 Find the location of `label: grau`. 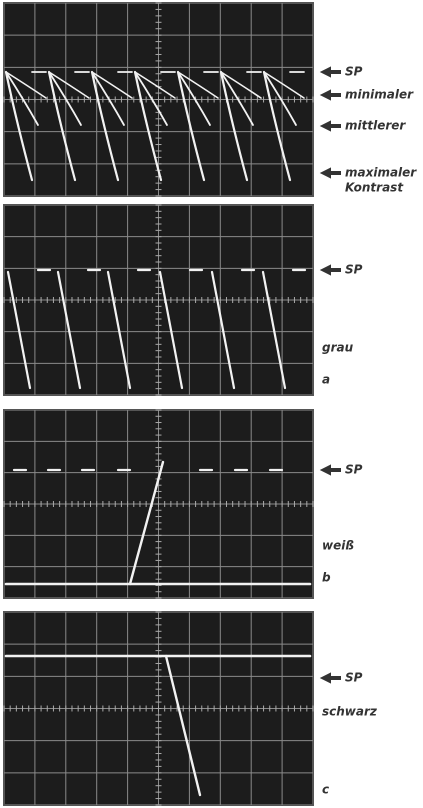

label: grau is located at coordinates (338, 348).